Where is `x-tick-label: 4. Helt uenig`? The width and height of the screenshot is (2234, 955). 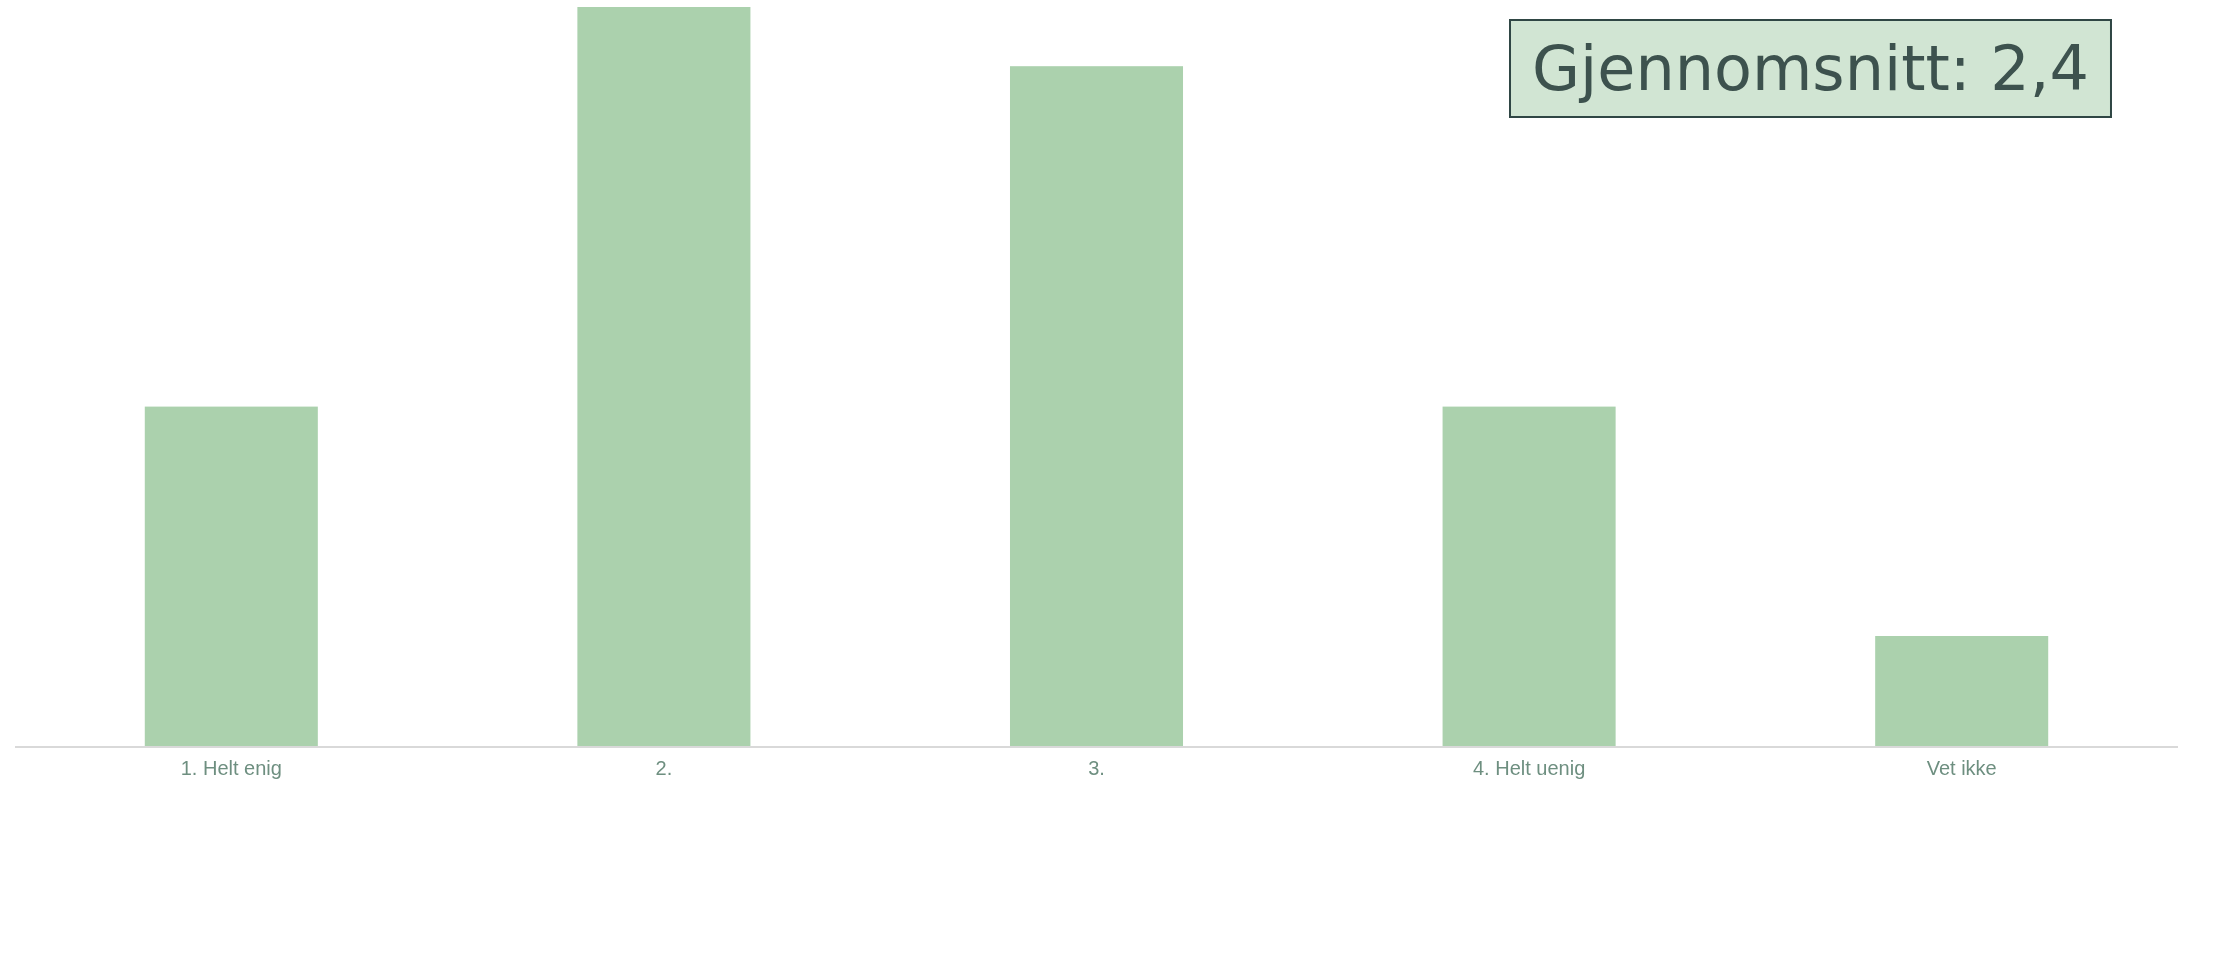
x-tick-label: 4. Helt uenig is located at coordinates (1529, 768).